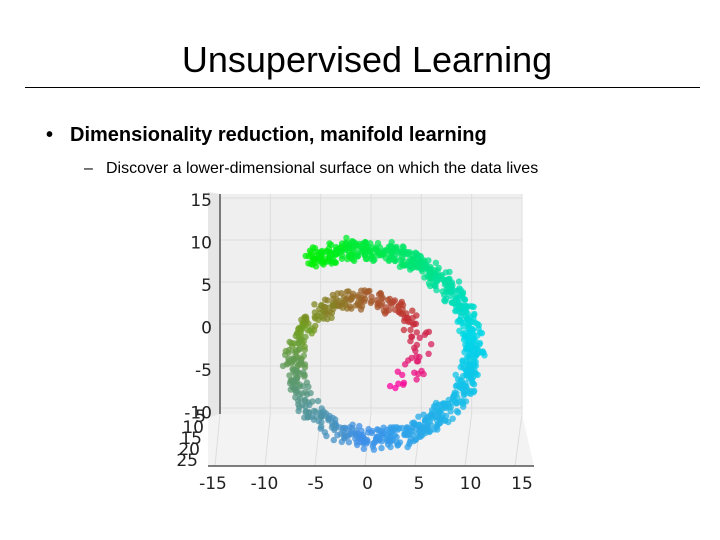 Image resolution: width=720 pixels, height=540 pixels. I want to click on z-tick-label: 25, so click(187, 461).